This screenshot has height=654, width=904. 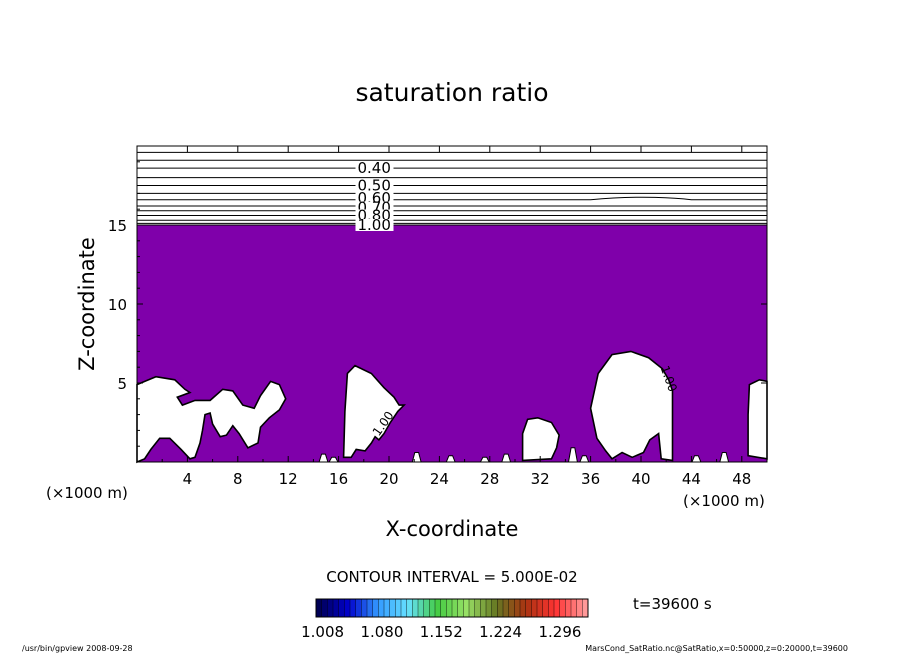 I want to click on y-tick-label: 15, so click(x=117, y=226).